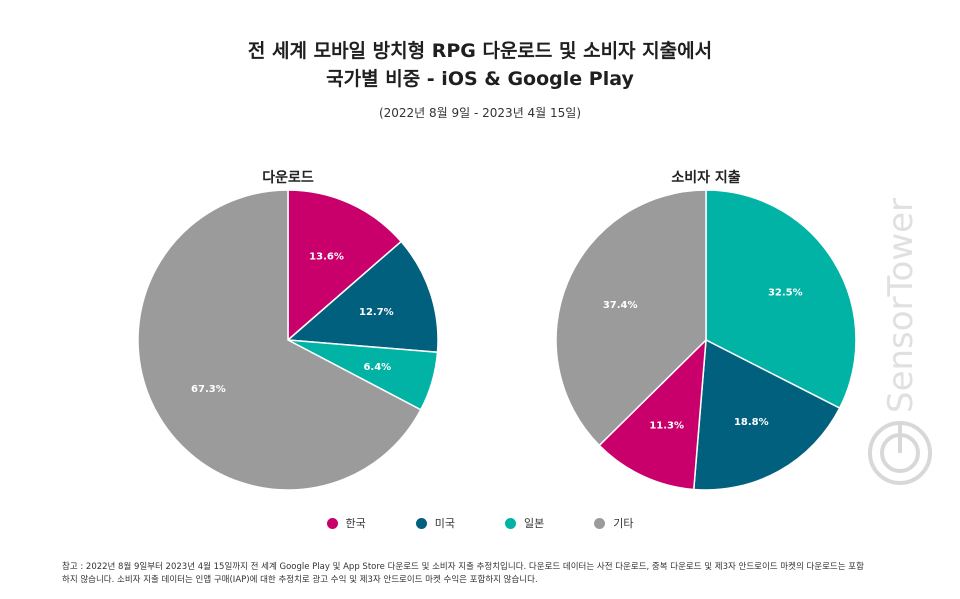 This screenshot has width=960, height=599. I want to click on legend-swatch-japan, so click(510, 523).